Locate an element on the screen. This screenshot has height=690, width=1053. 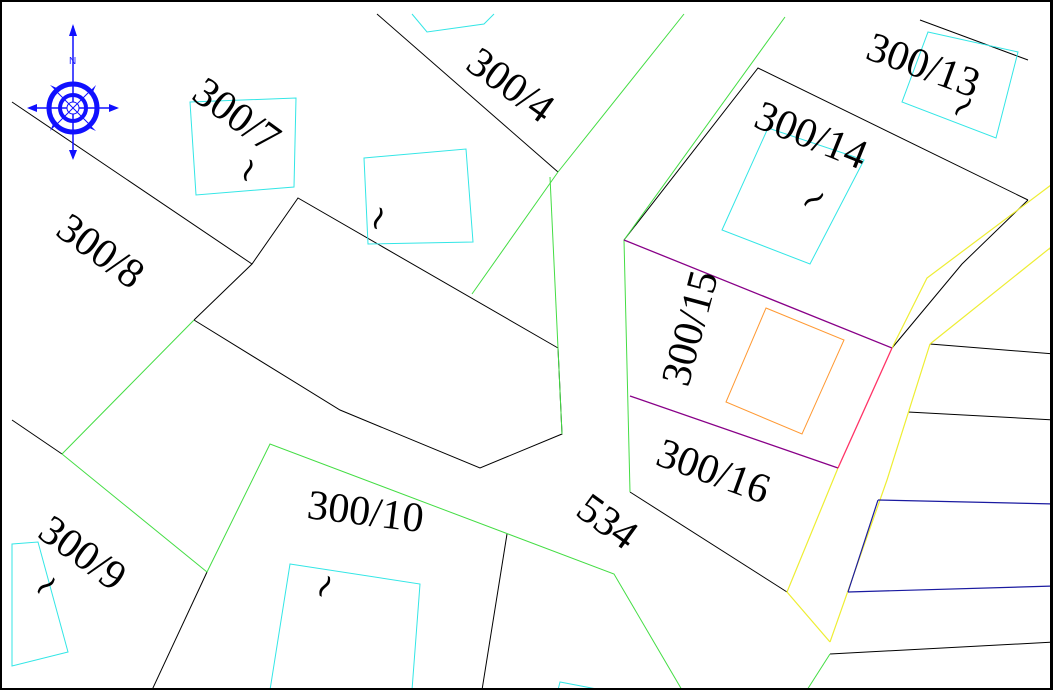
parcel-label-300-16: 300/16 is located at coordinates (713, 471).